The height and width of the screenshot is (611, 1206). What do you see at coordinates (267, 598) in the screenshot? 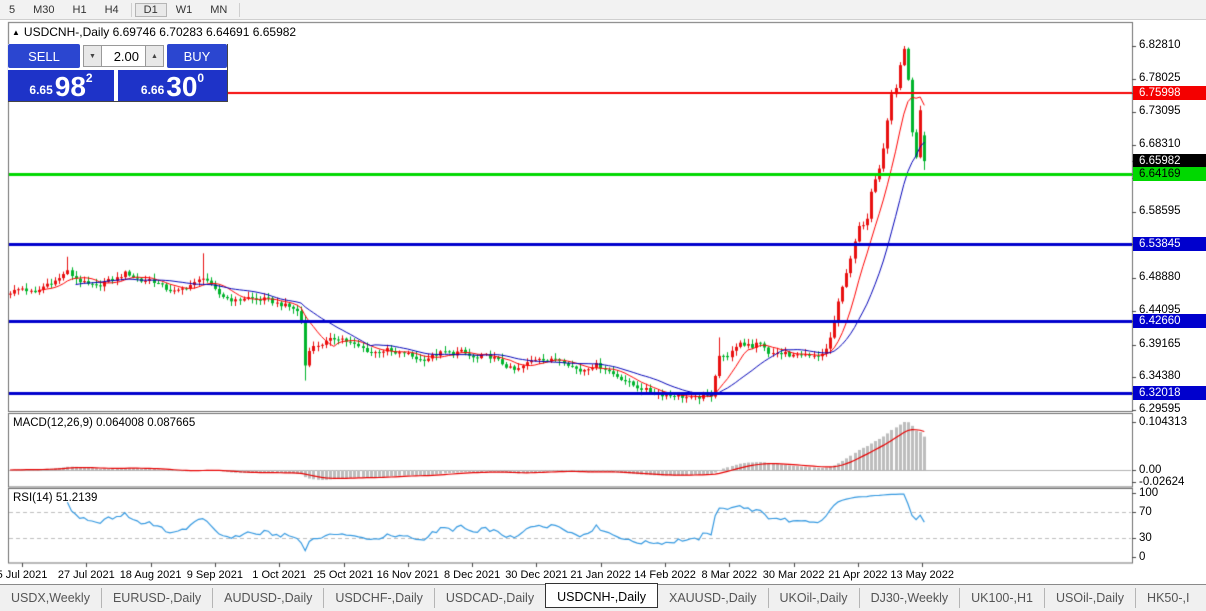
I see `chart-tab-audusddaily: AUDUSD-,Daily` at bounding box center [267, 598].